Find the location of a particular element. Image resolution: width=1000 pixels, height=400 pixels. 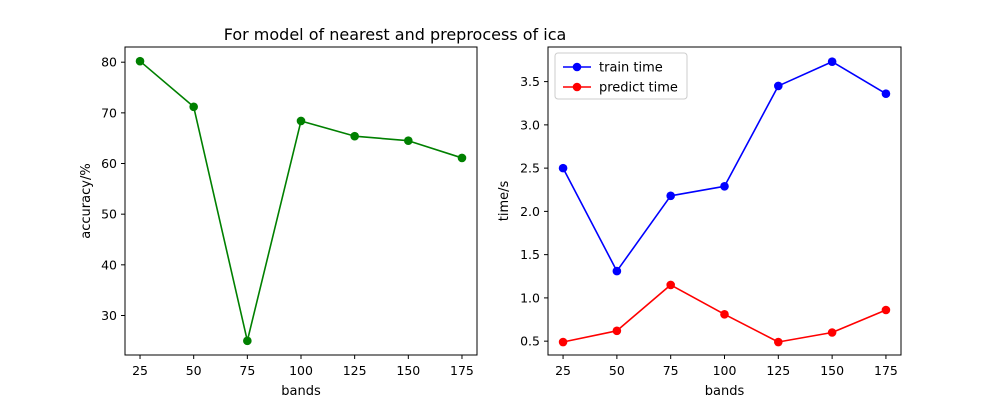

legend: train time predict time is located at coordinates (621, 76).